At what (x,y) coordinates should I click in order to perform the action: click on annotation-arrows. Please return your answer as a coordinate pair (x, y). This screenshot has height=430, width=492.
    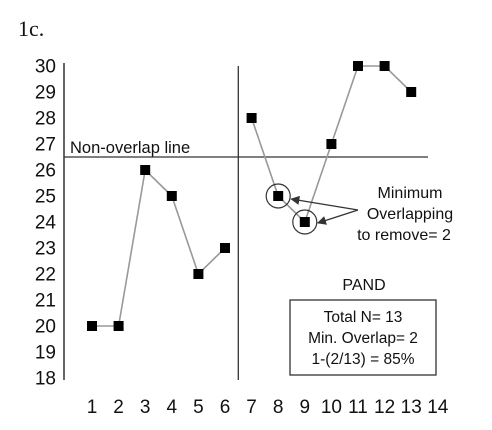
    Looking at the image, I should click on (324, 210).